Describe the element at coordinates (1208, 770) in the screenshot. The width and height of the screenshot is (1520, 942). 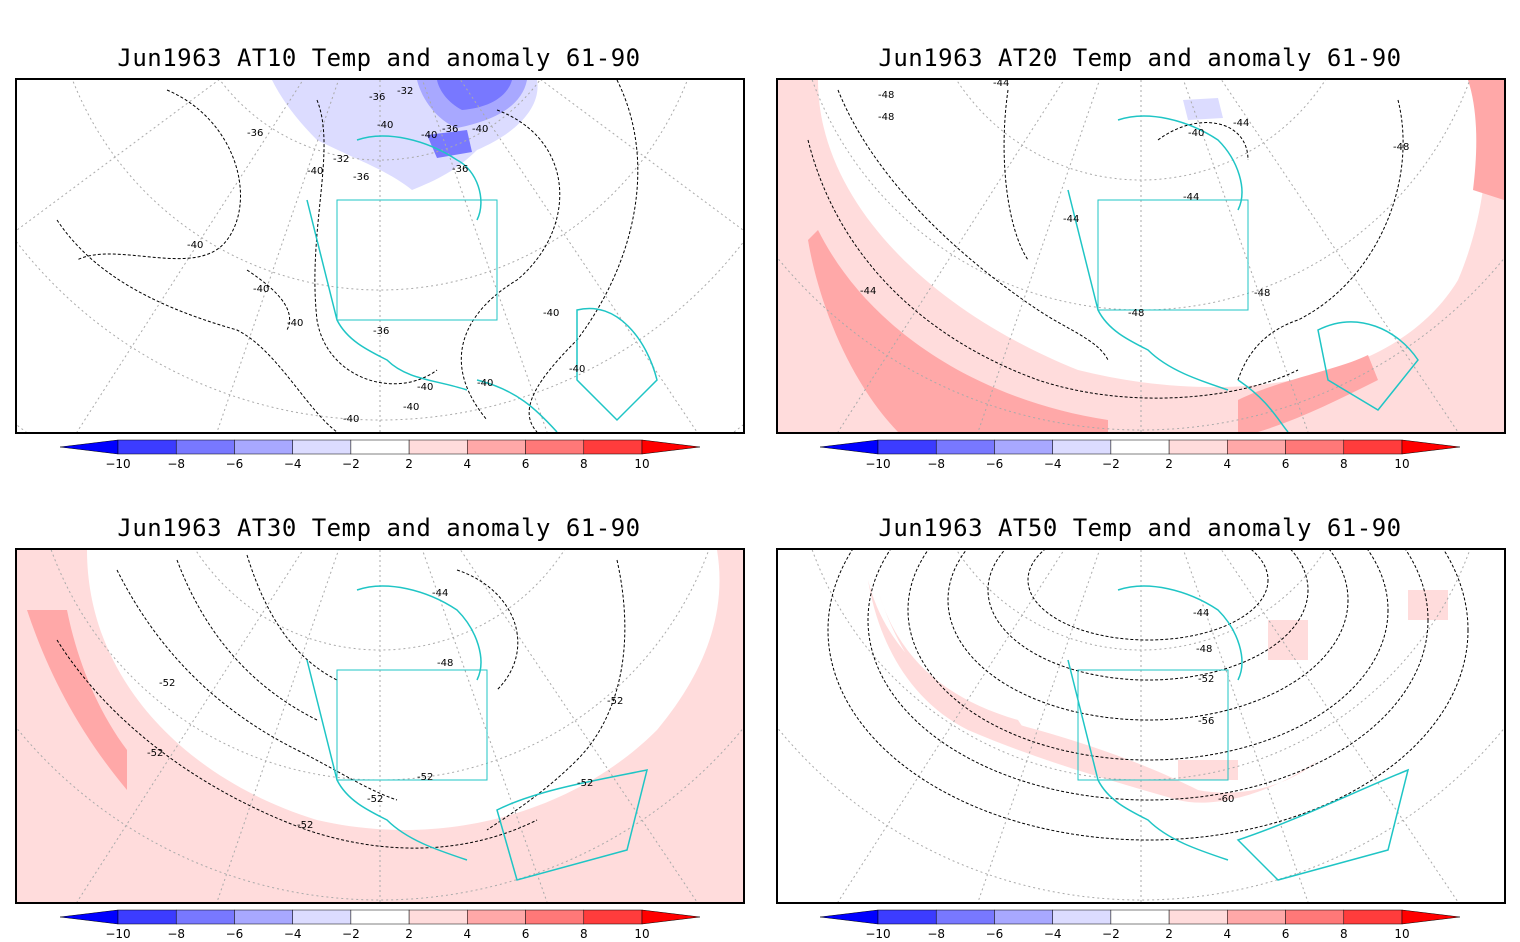
I see `anomaly-blob-south` at that location.